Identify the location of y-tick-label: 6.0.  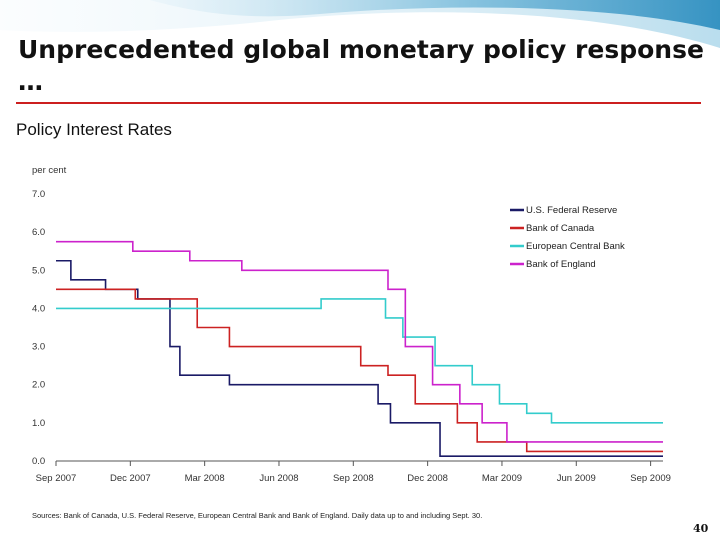
(38, 232).